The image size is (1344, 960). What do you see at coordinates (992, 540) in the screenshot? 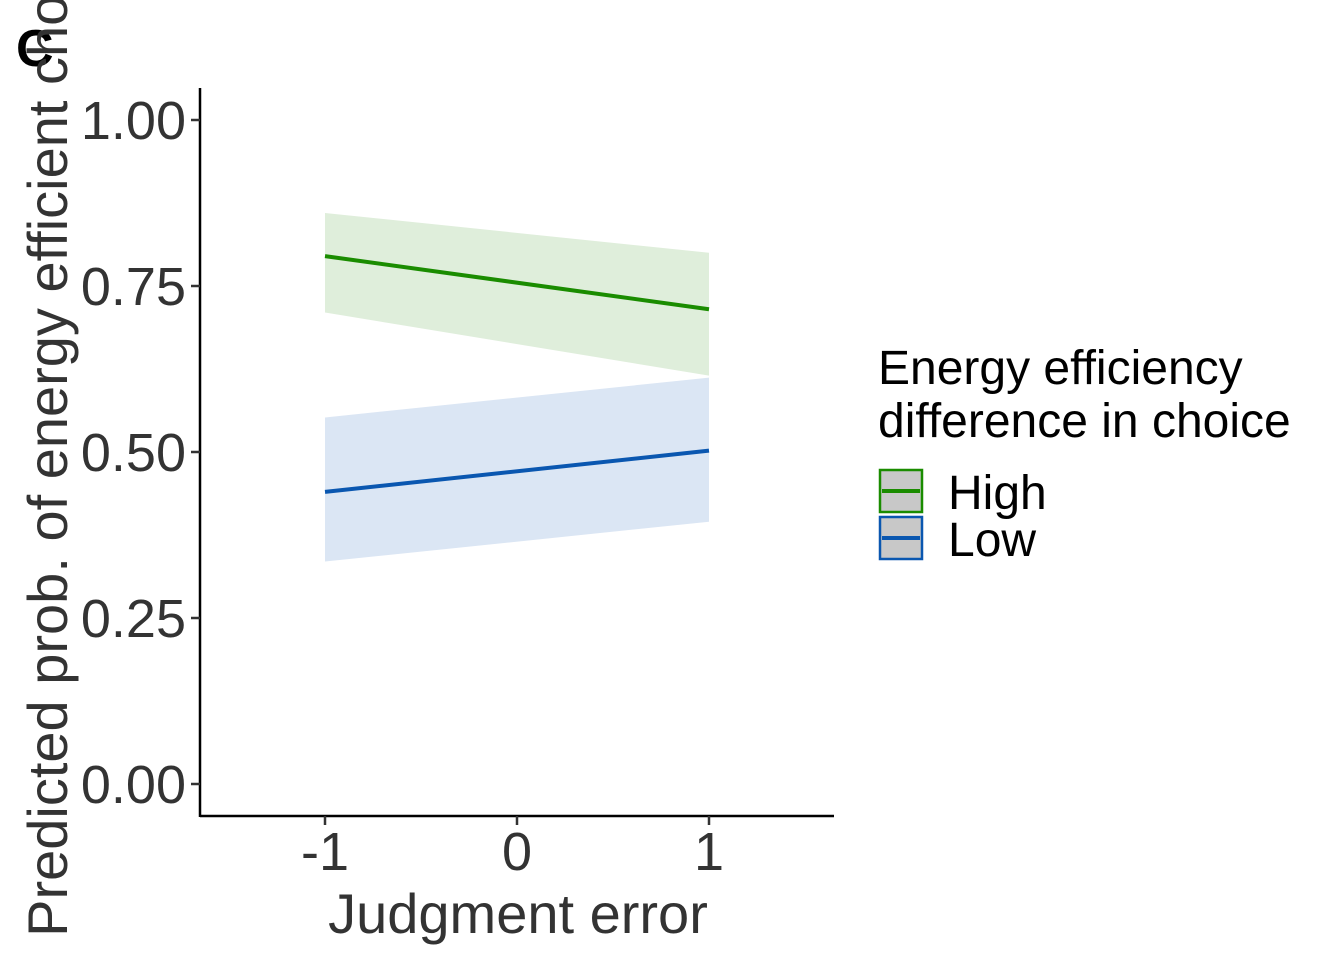
I see `legend-label-low: Low` at bounding box center [992, 540].